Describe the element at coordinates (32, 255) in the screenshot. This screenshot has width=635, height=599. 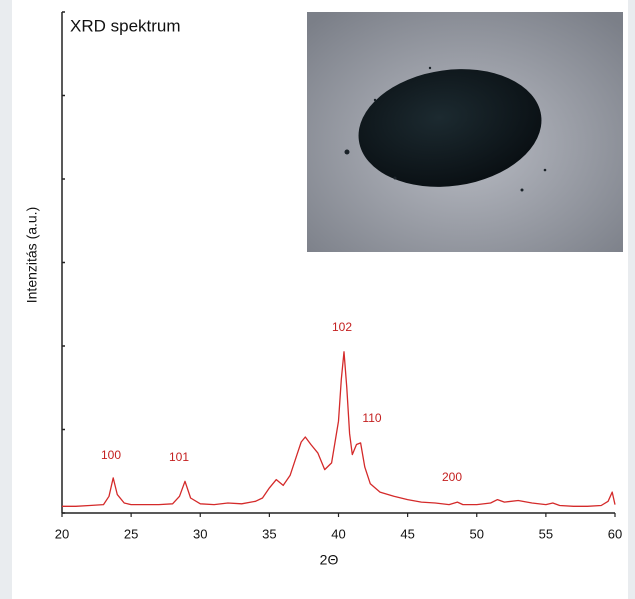
I see `y-axis-label: Intenzitás (a.u.)` at that location.